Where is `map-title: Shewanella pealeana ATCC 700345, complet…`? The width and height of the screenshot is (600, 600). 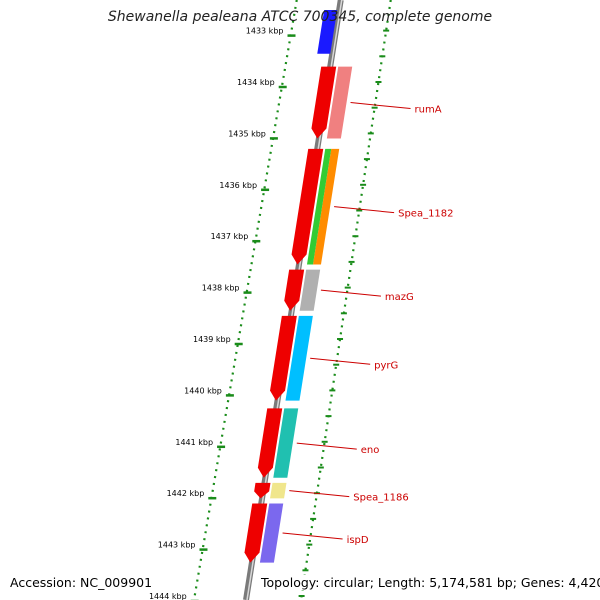 map-title: Shewanella pealeana ATCC 700345, complet… is located at coordinates (300, 17).